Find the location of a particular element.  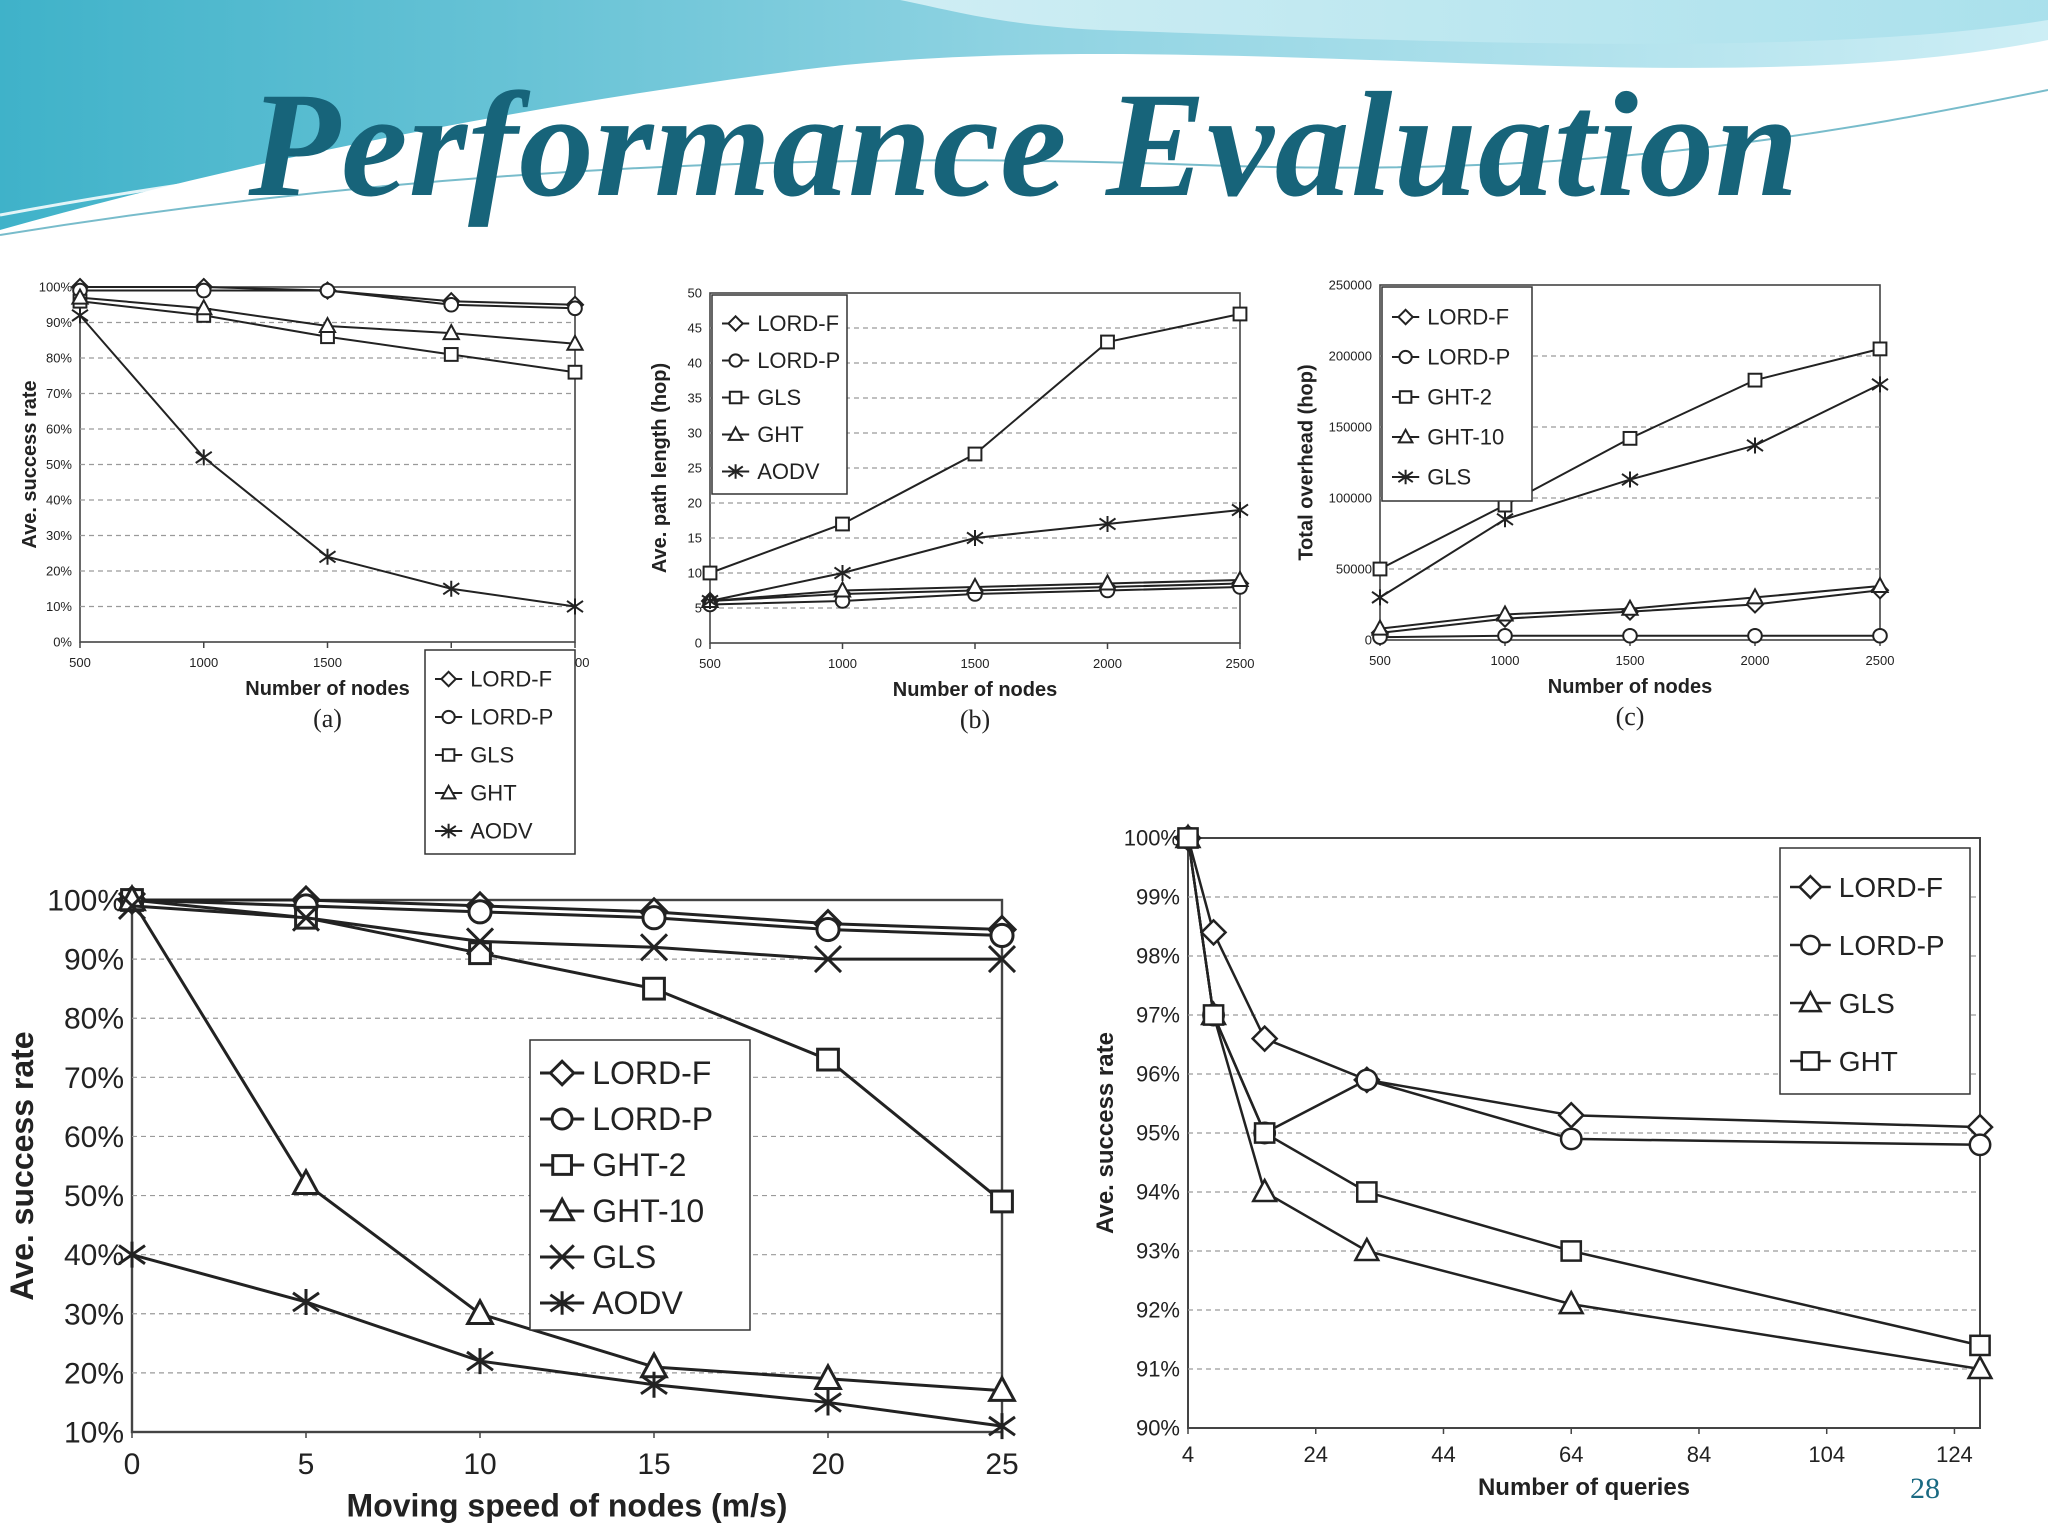

x-axis-label: Moving speed of nodes (m/s) is located at coordinates (567, 1505).